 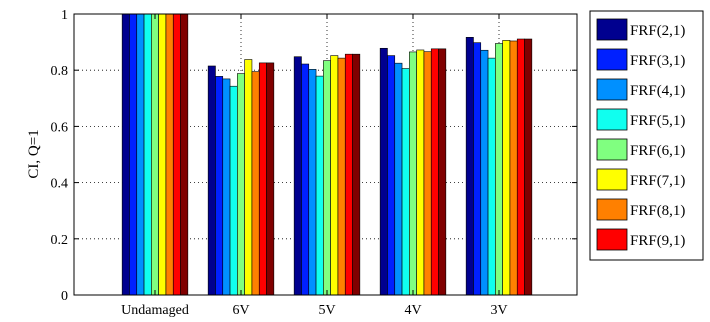 What do you see at coordinates (140, 154) in the screenshot?
I see `bar-series-2-undamaged` at bounding box center [140, 154].